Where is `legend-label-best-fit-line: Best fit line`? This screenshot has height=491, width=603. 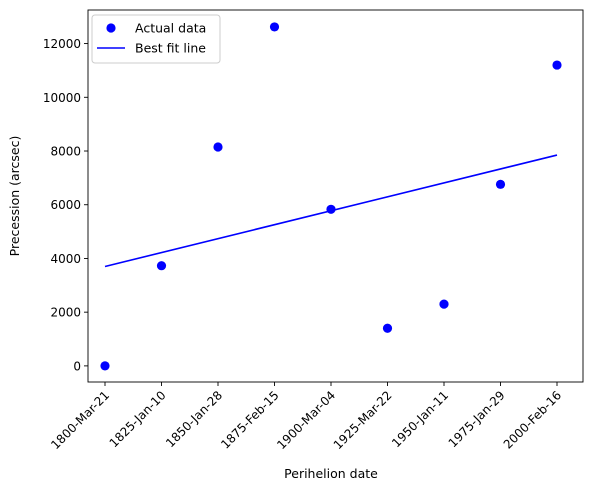 legend-label-best-fit-line: Best fit line is located at coordinates (170, 48).